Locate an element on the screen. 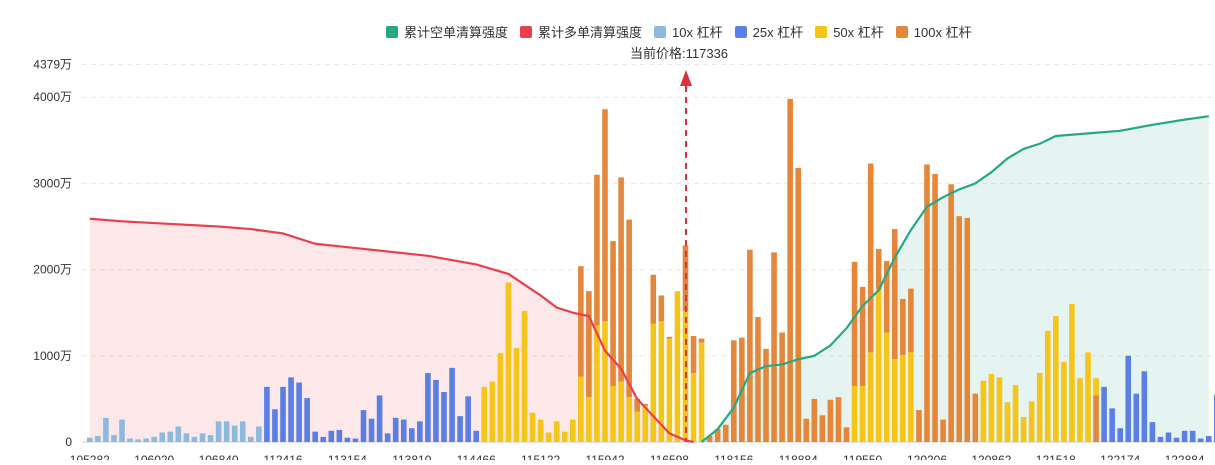 This screenshot has width=1215, height=465. legend-item-short-liquidation: 累计空单清算强度 is located at coordinates (447, 31).